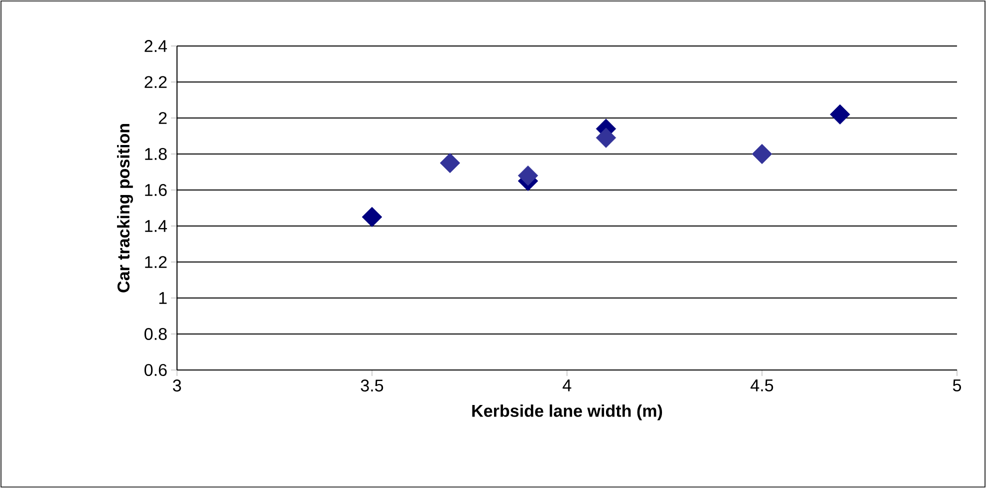  I want to click on y-tick-label: 1.2, so click(156, 262).